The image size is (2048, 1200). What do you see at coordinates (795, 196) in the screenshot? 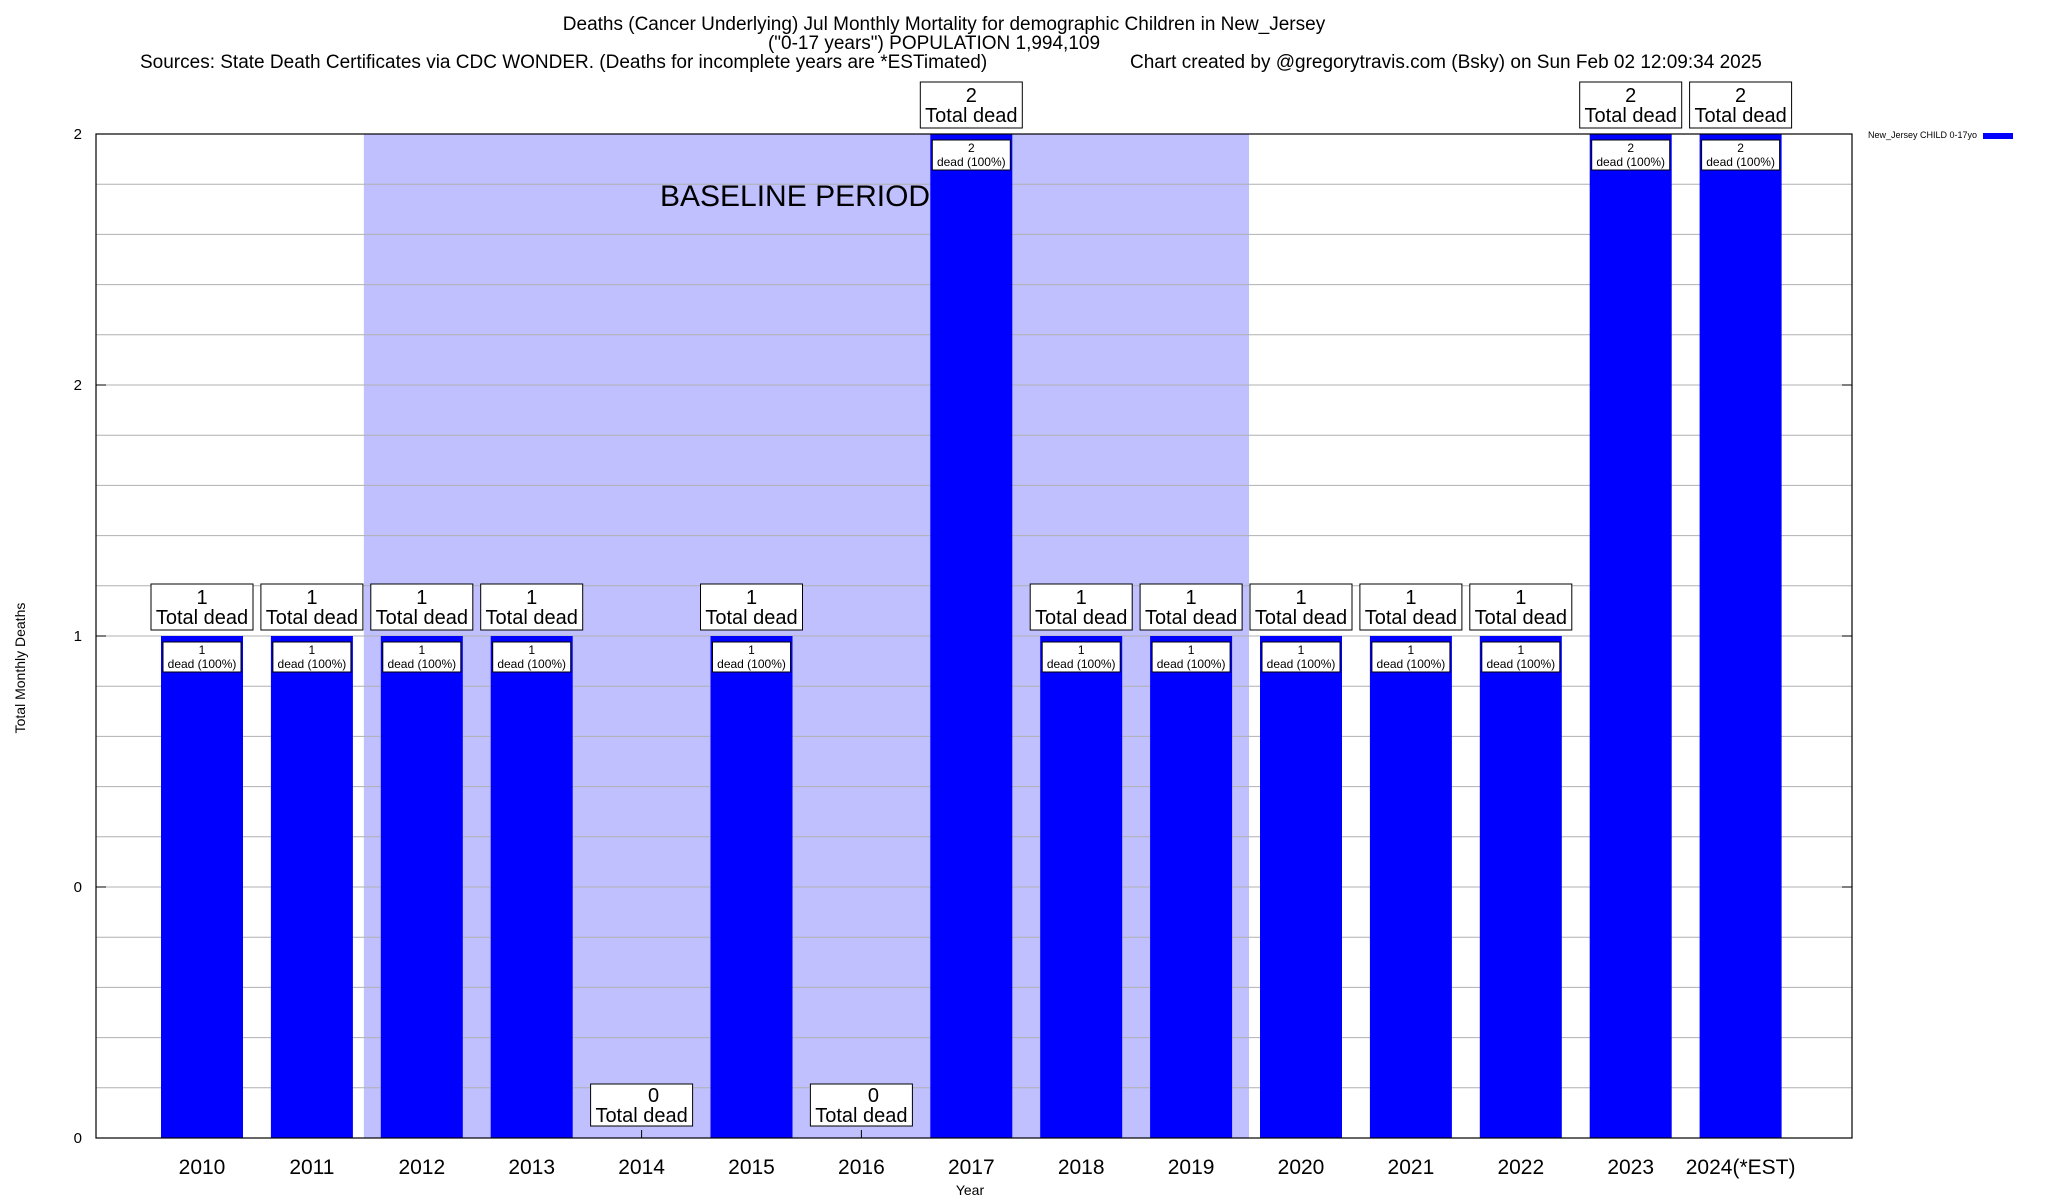
I see `baseline-label: BASELINE PERIOD` at bounding box center [795, 196].